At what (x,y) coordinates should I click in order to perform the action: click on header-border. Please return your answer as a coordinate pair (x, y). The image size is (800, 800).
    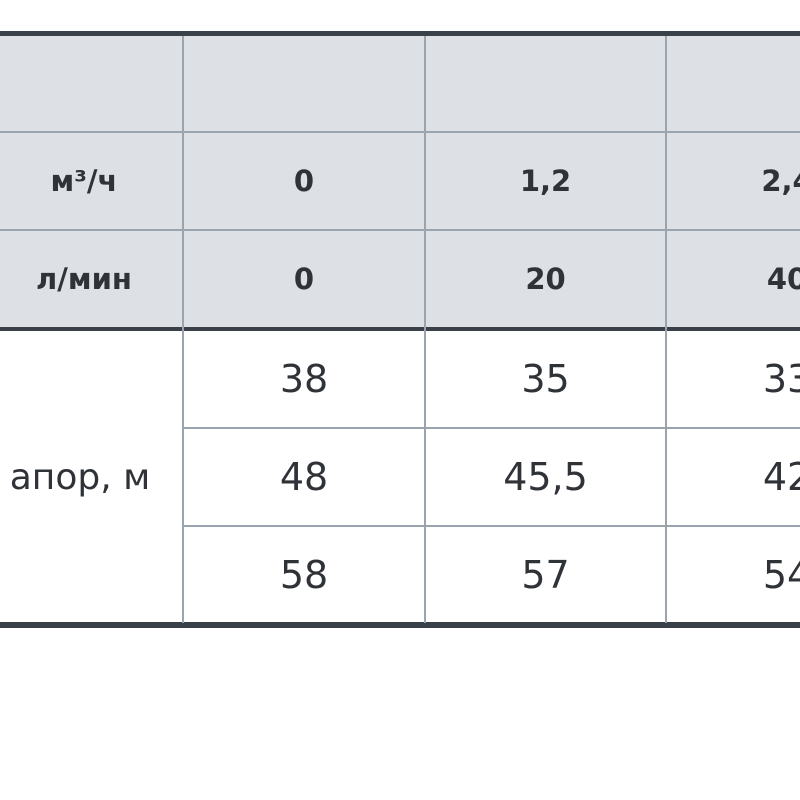
    Looking at the image, I should click on (400, 329).